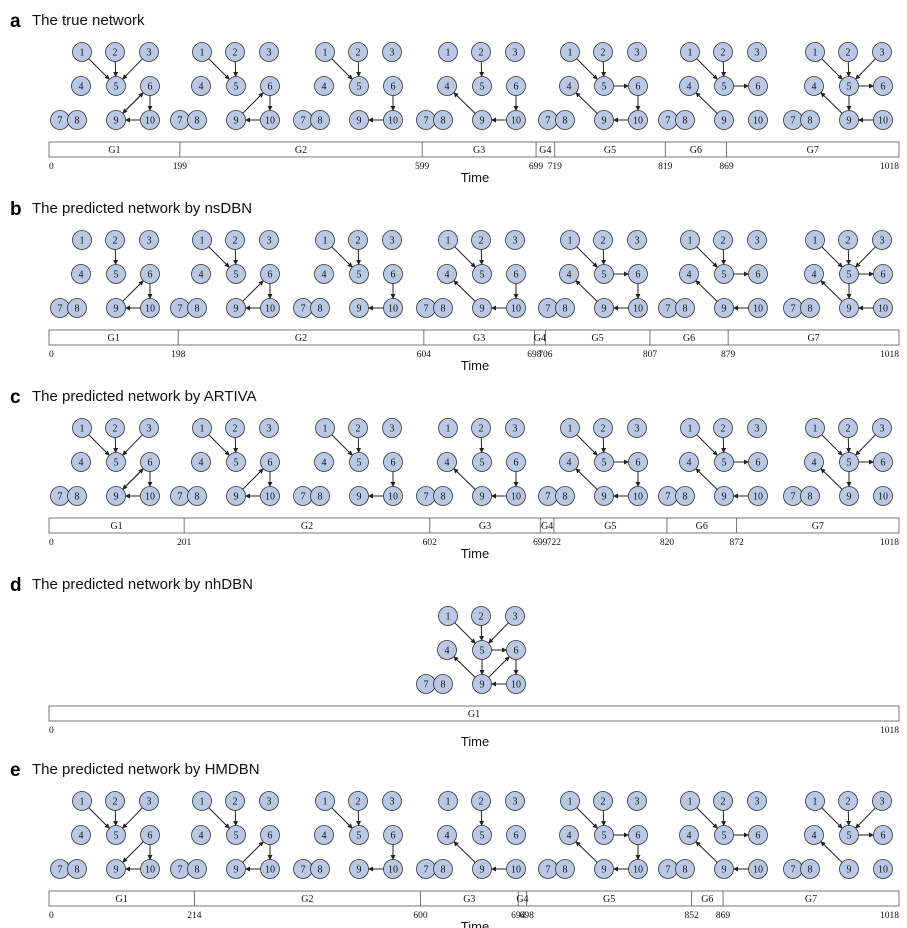 This screenshot has width=907, height=928. Describe the element at coordinates (515, 429) in the screenshot. I see `node-label: 3` at that location.